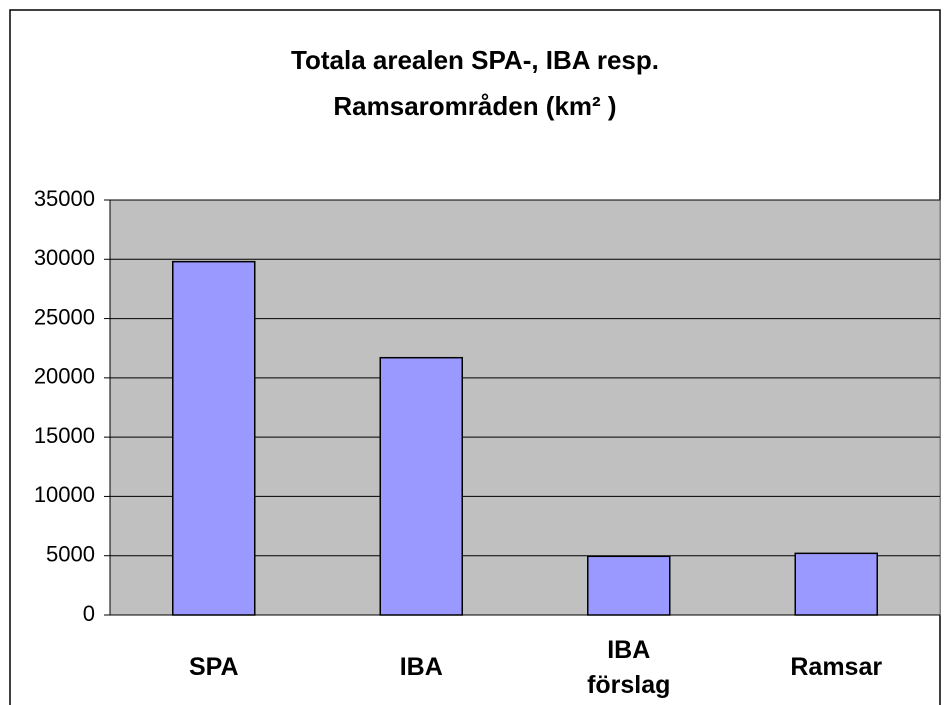 Image resolution: width=948 pixels, height=705 pixels. I want to click on y-tick-label: 15000, so click(64, 435).